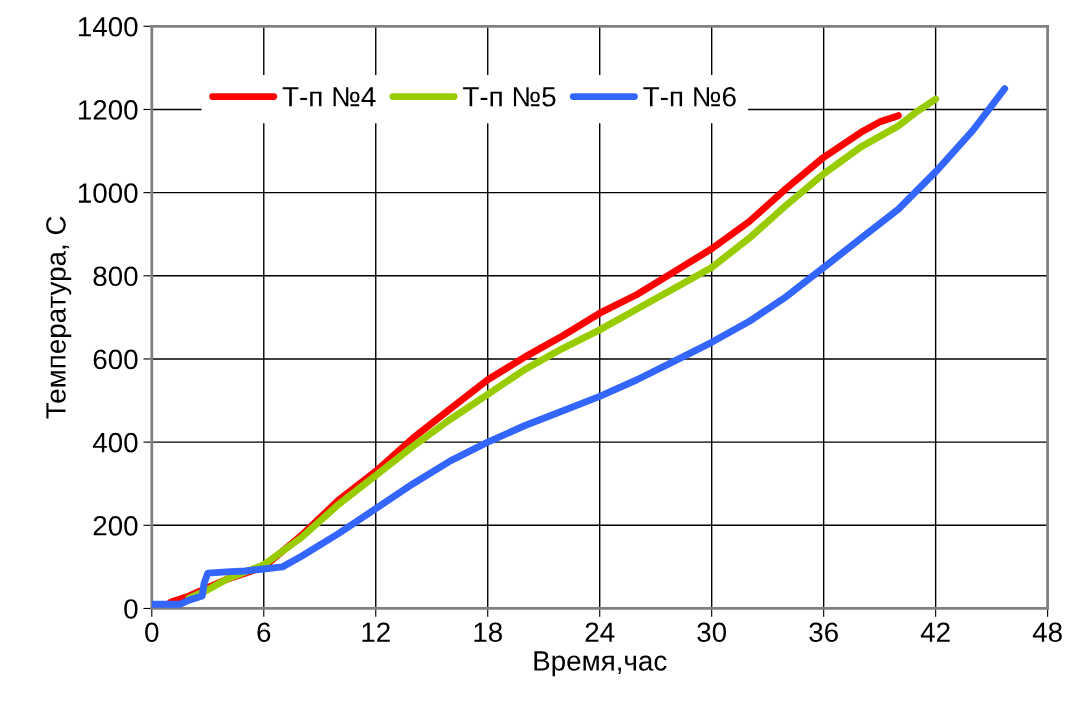  I want to click on legend-label: Т-п №5, so click(509, 97).